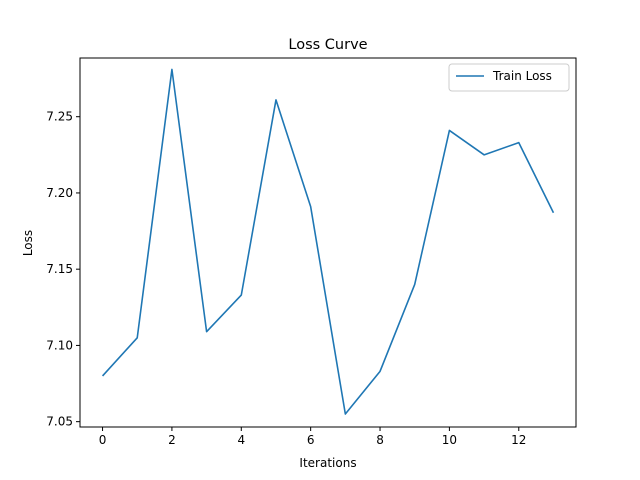 The height and width of the screenshot is (480, 640). Describe the element at coordinates (311, 440) in the screenshot. I see `x-tick-label: 6` at that location.